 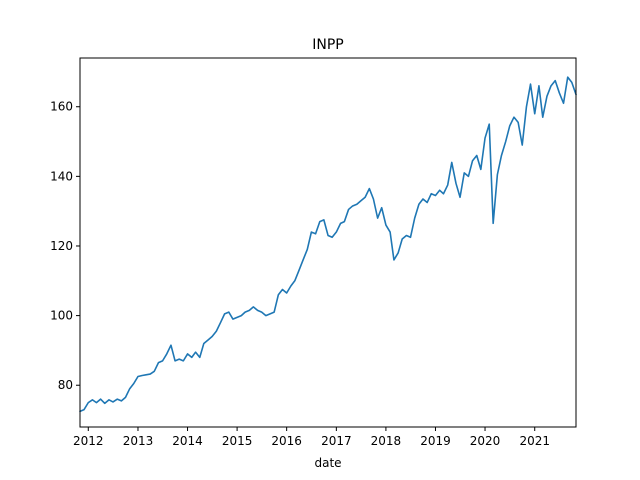 I want to click on x-tick-label: 2017, so click(x=336, y=441).